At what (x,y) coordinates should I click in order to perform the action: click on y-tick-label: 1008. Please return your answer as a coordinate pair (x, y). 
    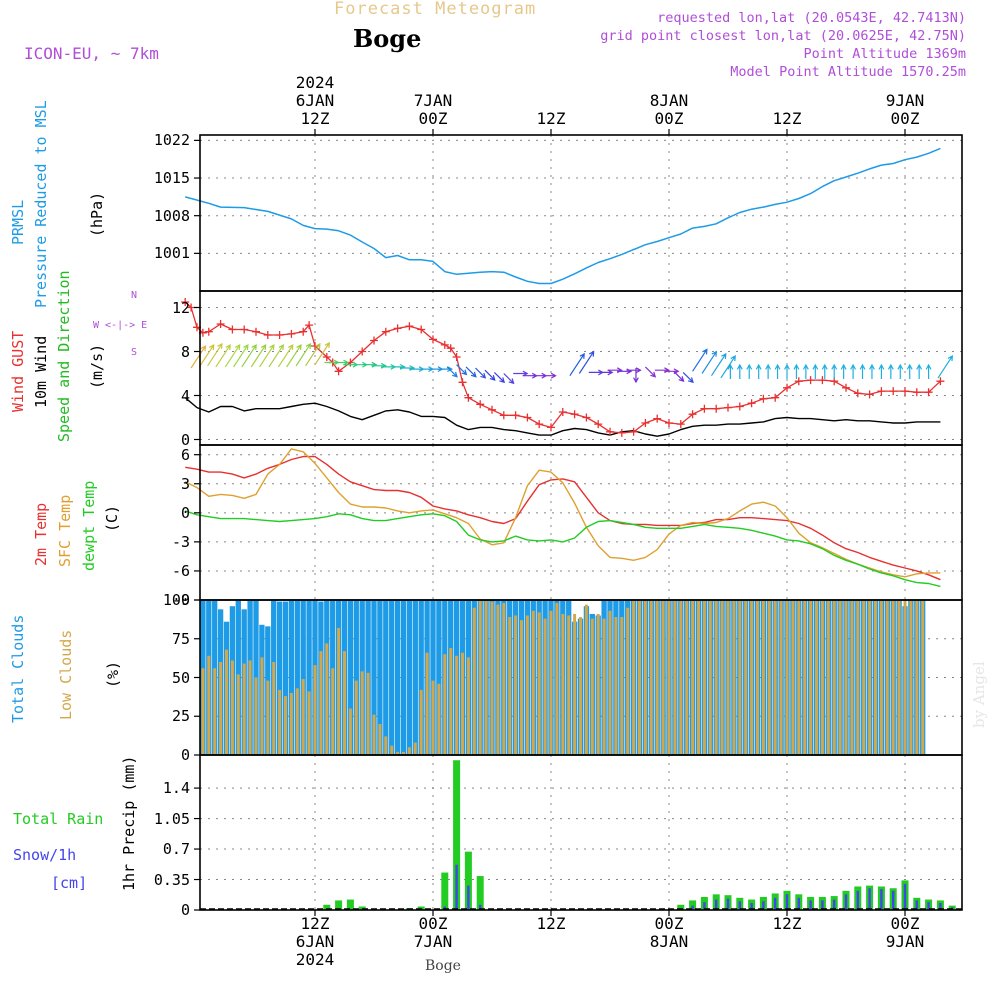
    Looking at the image, I should click on (171, 215).